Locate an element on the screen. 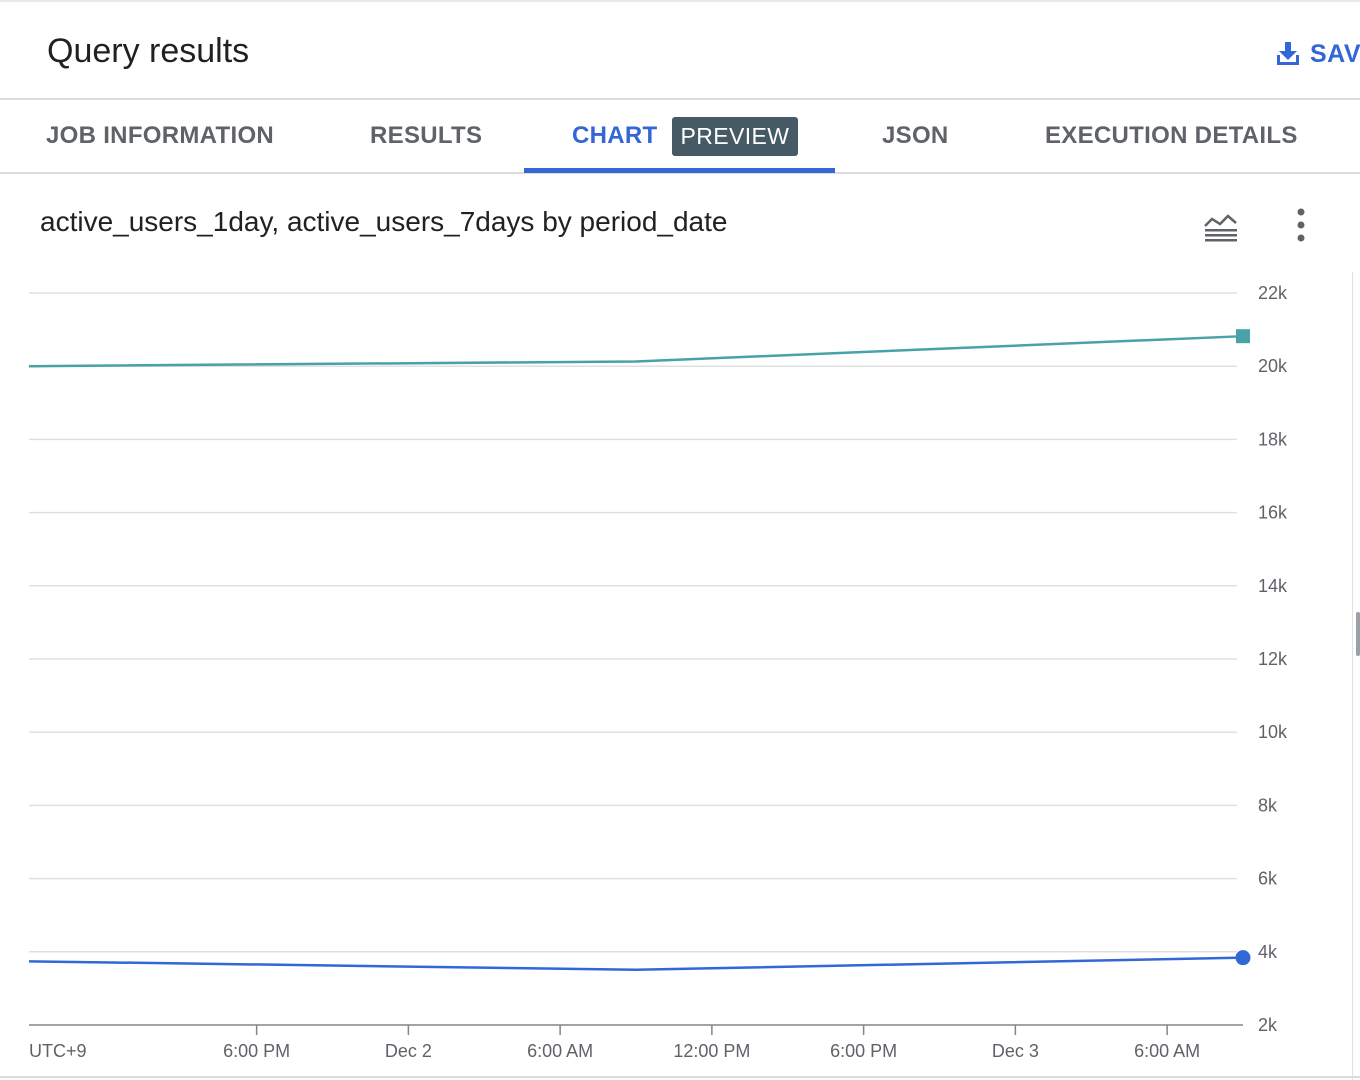 The width and height of the screenshot is (1360, 1080). y-tick-label: 12k is located at coordinates (1273, 659).